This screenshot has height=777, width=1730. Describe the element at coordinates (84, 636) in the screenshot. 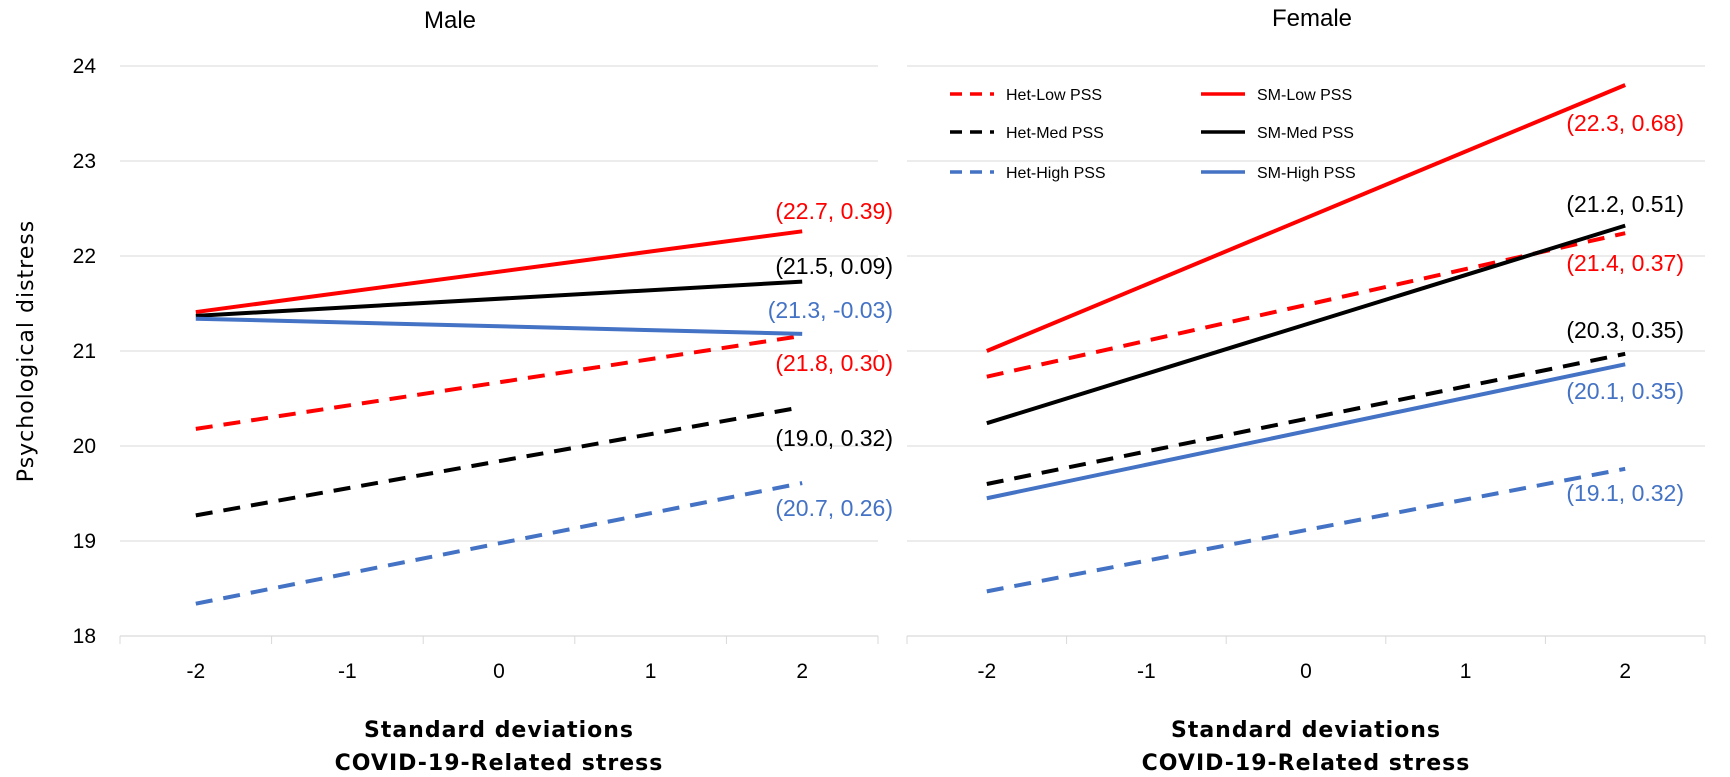

I see `y-tick-label: 18` at that location.